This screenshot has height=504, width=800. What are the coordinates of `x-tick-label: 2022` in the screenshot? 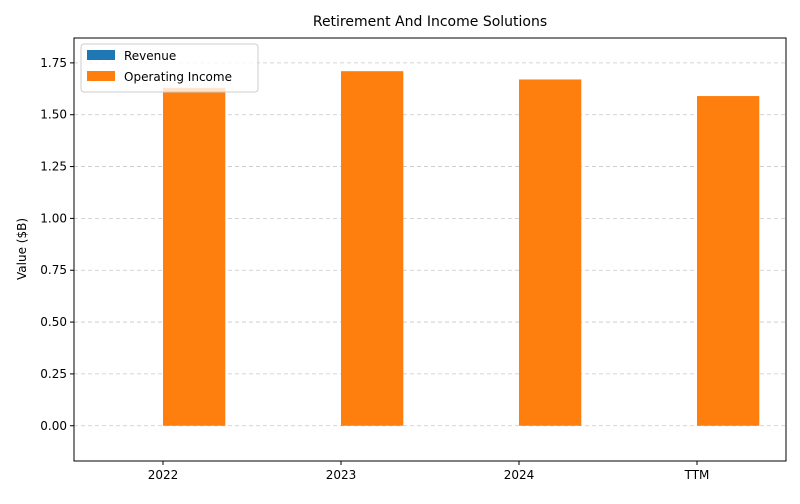 It's located at (163, 475).